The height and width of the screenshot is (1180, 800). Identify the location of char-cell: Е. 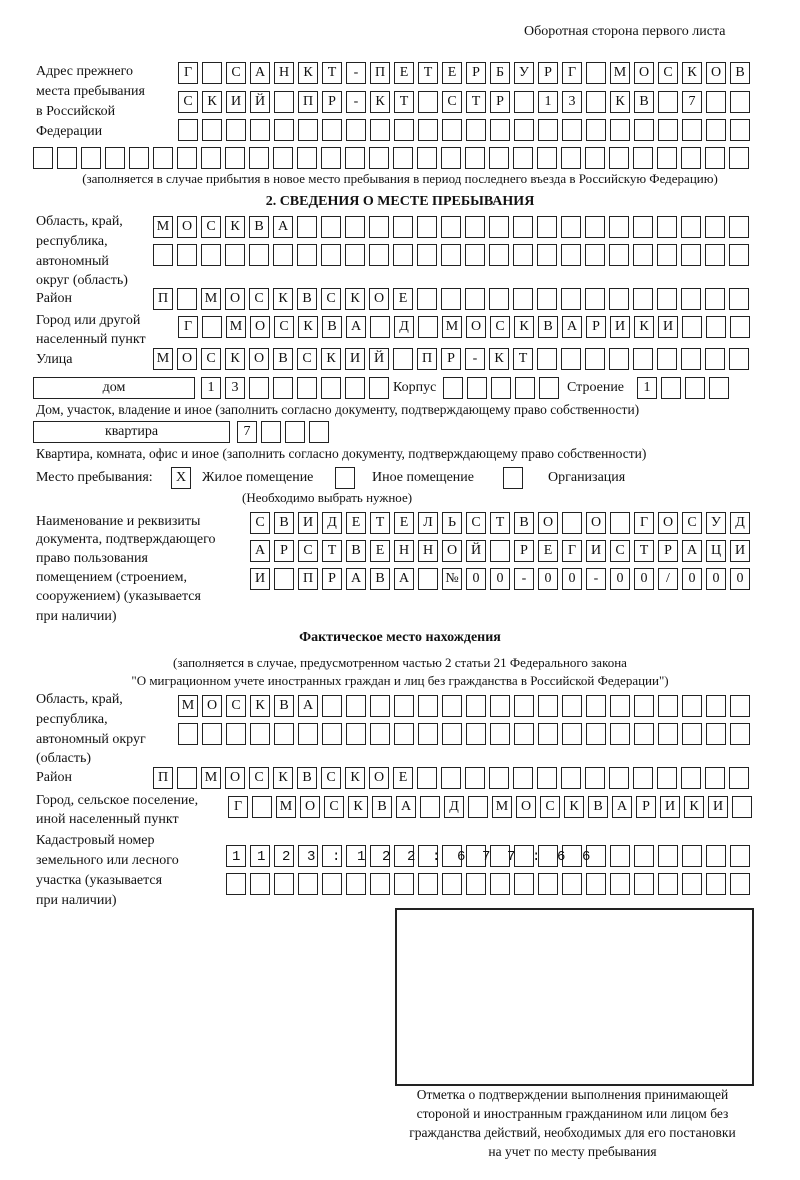
(548, 551).